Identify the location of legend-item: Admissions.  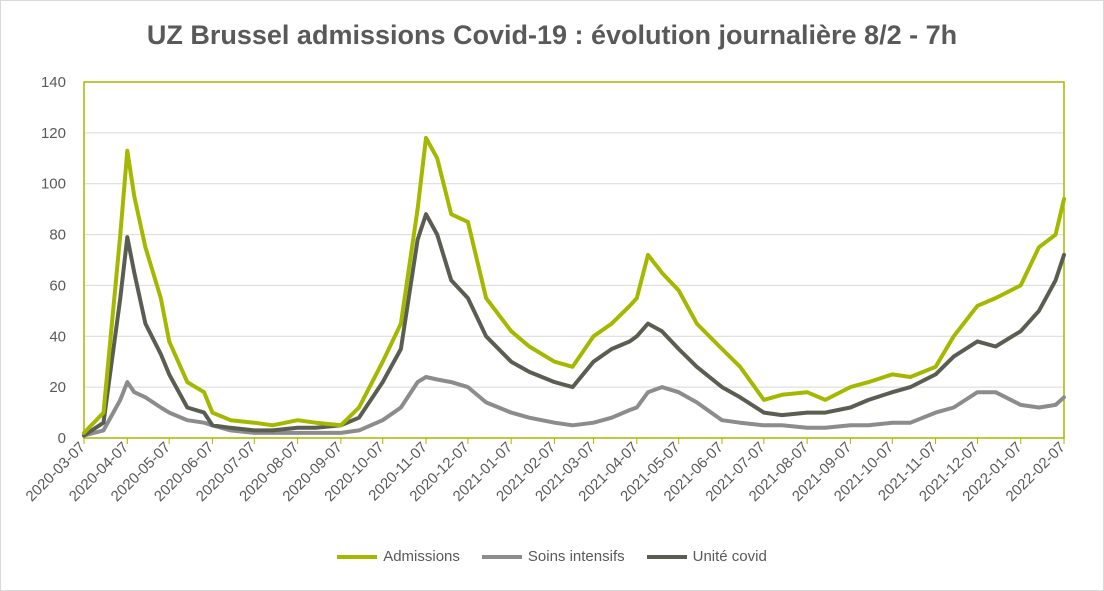
(398, 556).